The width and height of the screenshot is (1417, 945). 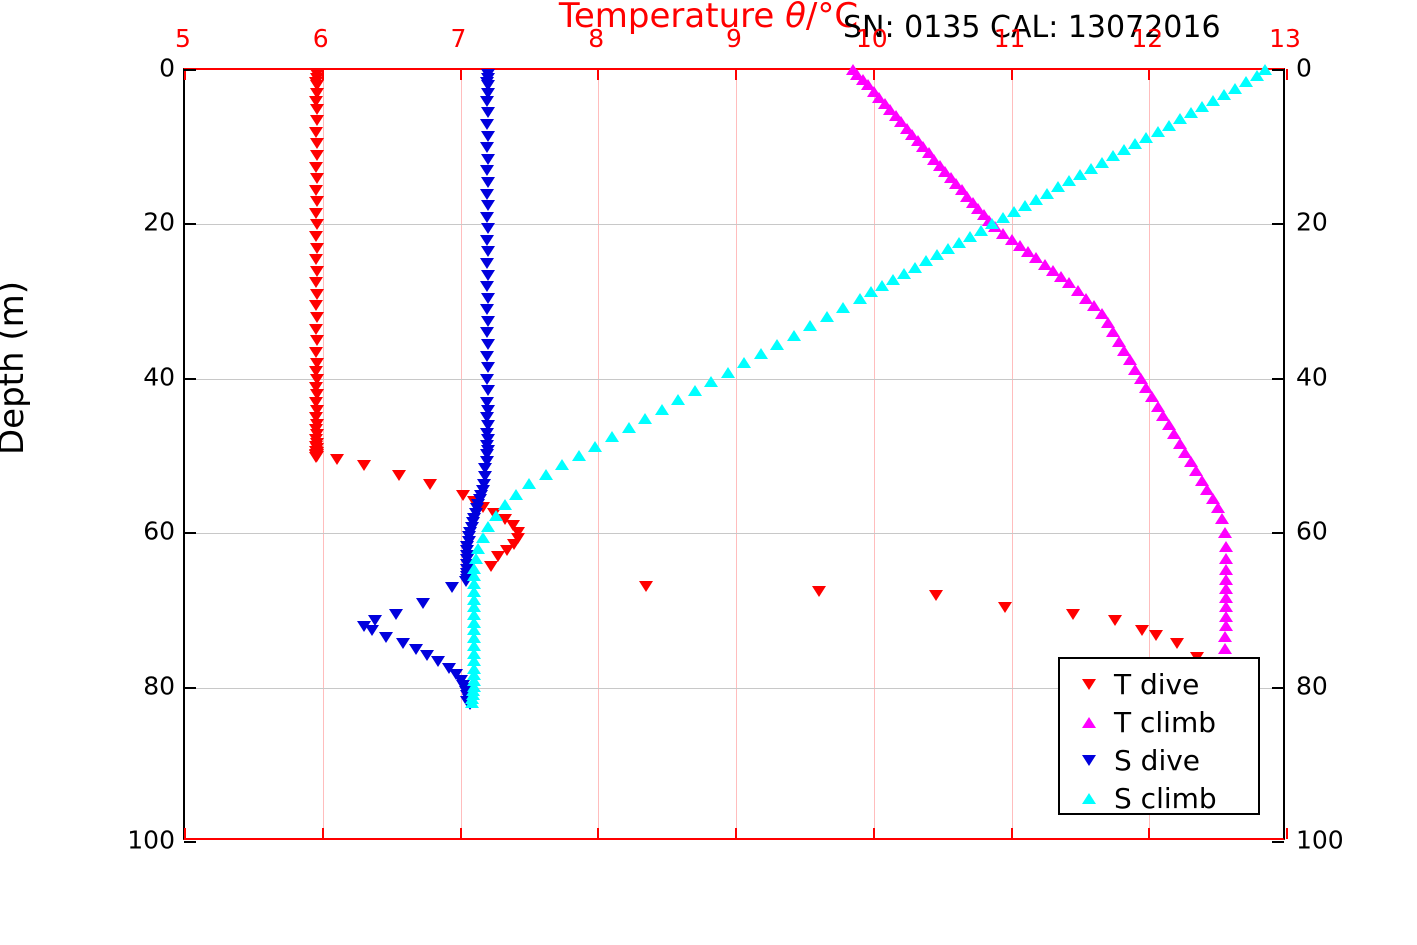 I want to click on y-tick-label-left: 100, so click(x=151, y=840).